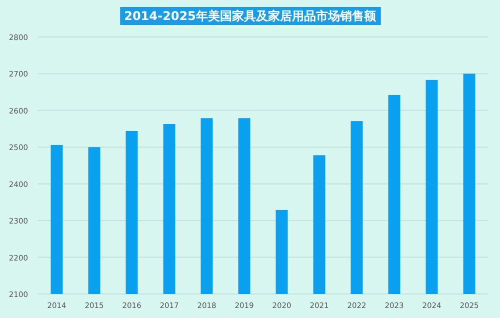 This screenshot has height=318, width=500. Describe the element at coordinates (250, 16) in the screenshot. I see `chart-title: 2014-2025年美国家具及家居用品市场销售额` at that location.